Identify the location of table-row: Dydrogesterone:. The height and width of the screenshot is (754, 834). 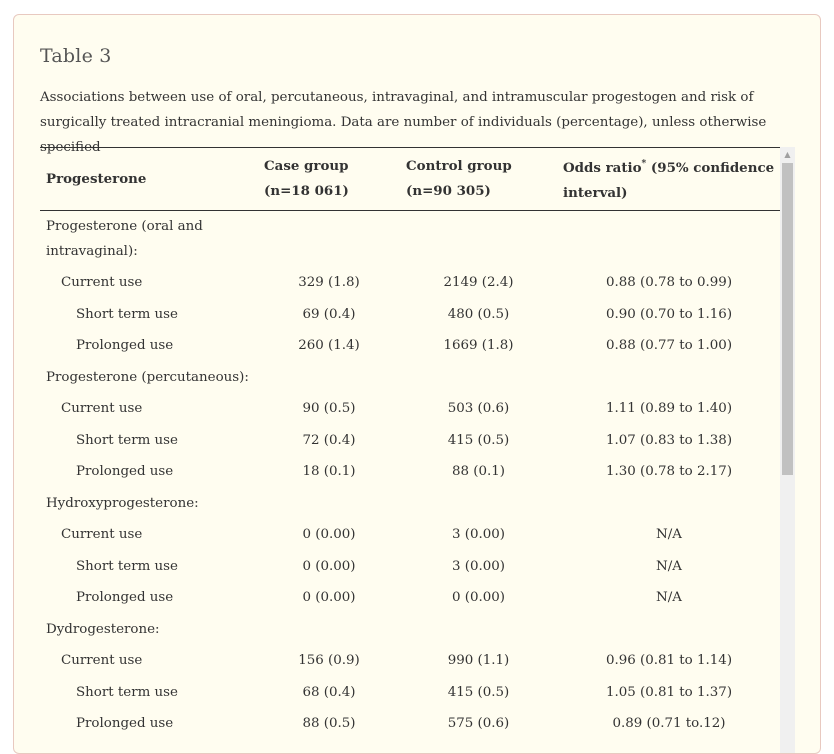
(410, 630).